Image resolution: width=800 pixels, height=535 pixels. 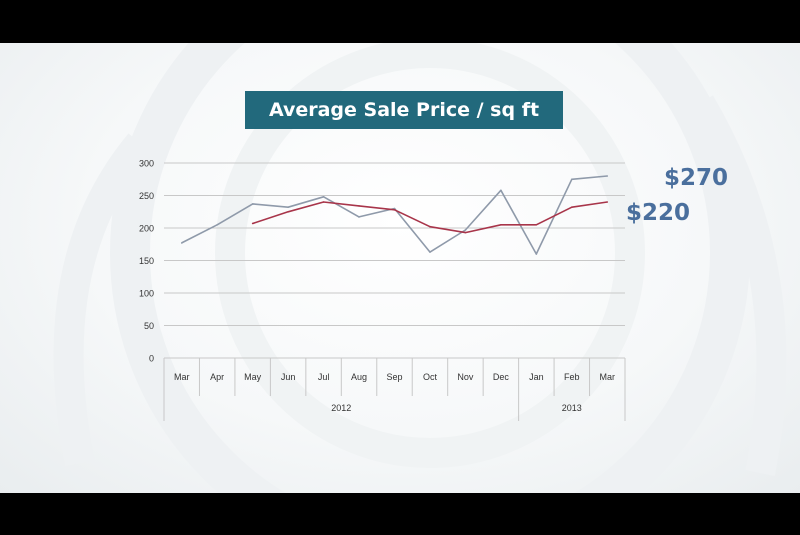 I want to click on annotation-270: $270, so click(x=696, y=178).